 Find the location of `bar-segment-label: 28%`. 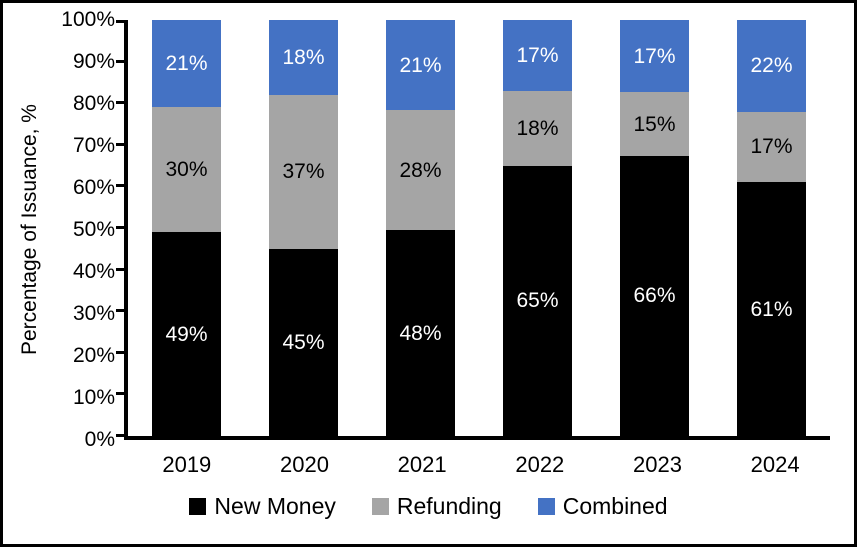

bar-segment-label: 28% is located at coordinates (420, 170).